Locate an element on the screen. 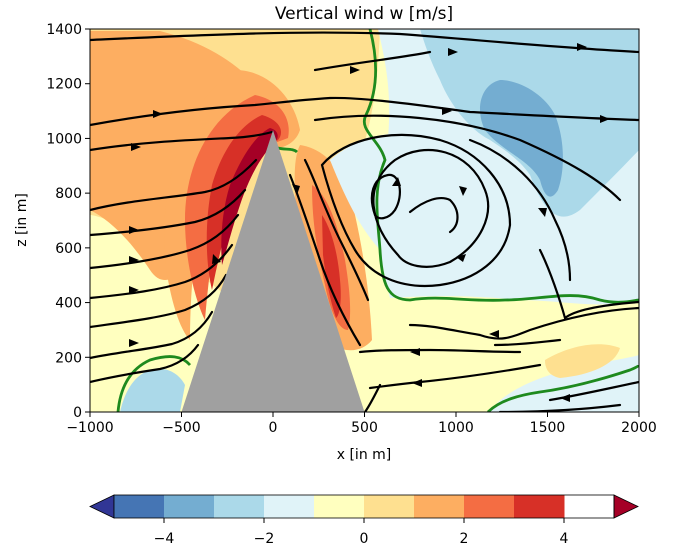 This screenshot has height=552, width=674. x-tick-label: 2000 is located at coordinates (639, 428).